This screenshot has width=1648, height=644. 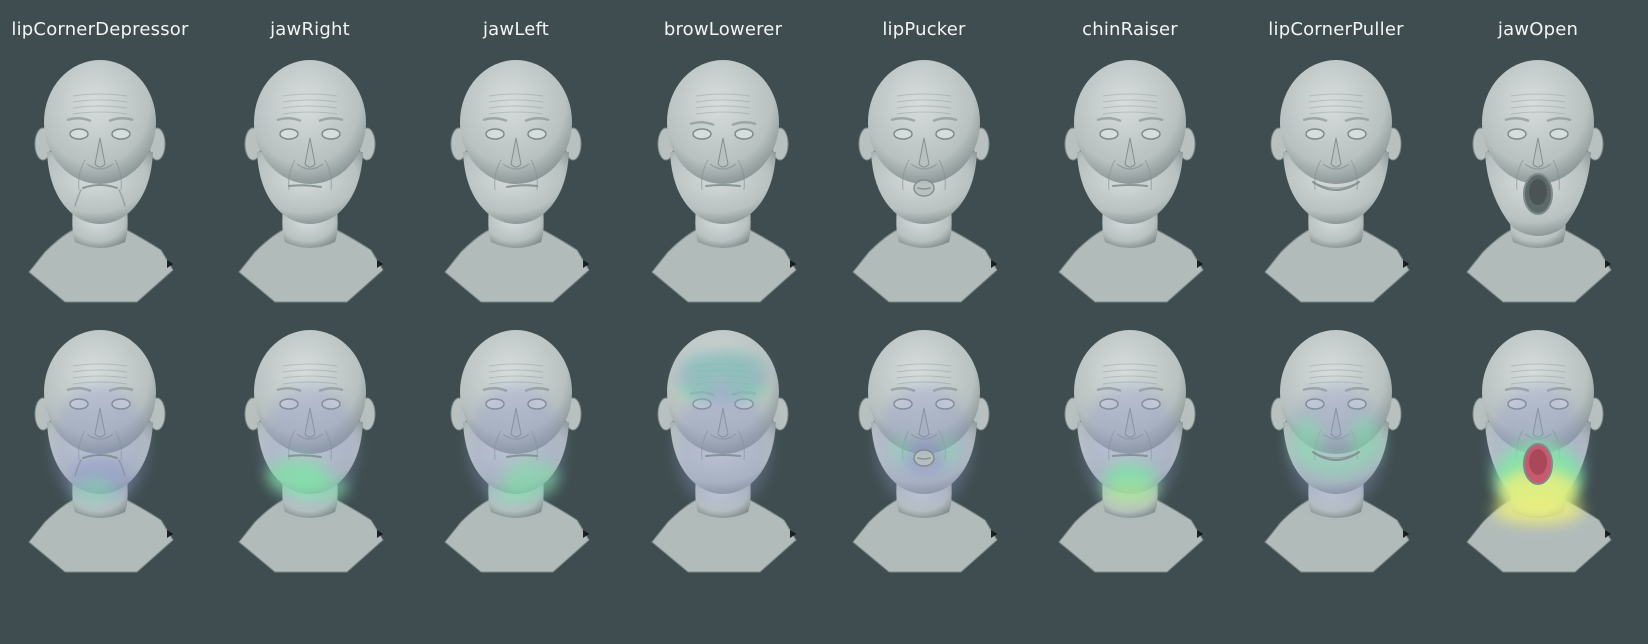 I want to click on head-lipCornerDepressor-heatmap, so click(x=100, y=456).